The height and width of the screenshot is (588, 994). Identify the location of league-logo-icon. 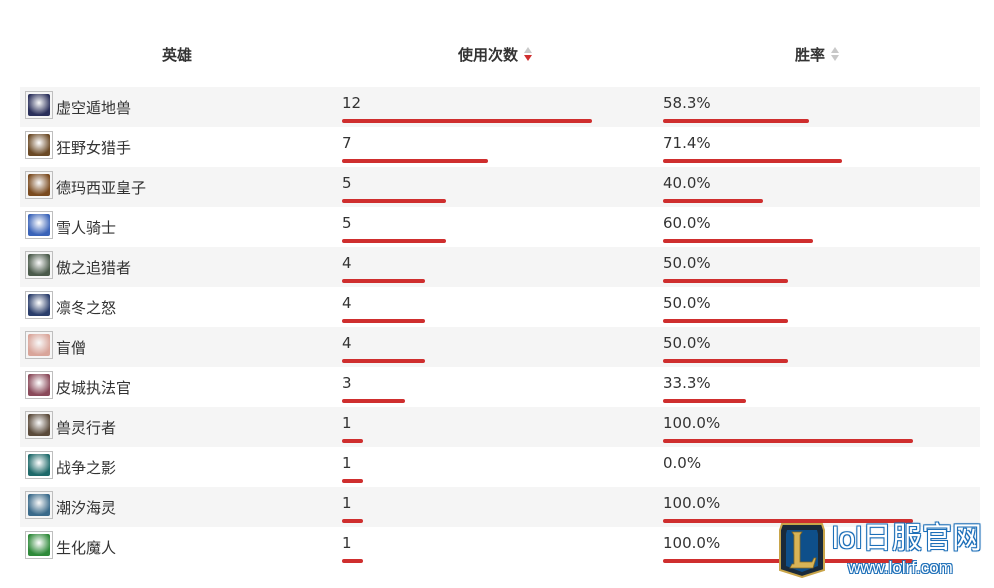
(802, 550).